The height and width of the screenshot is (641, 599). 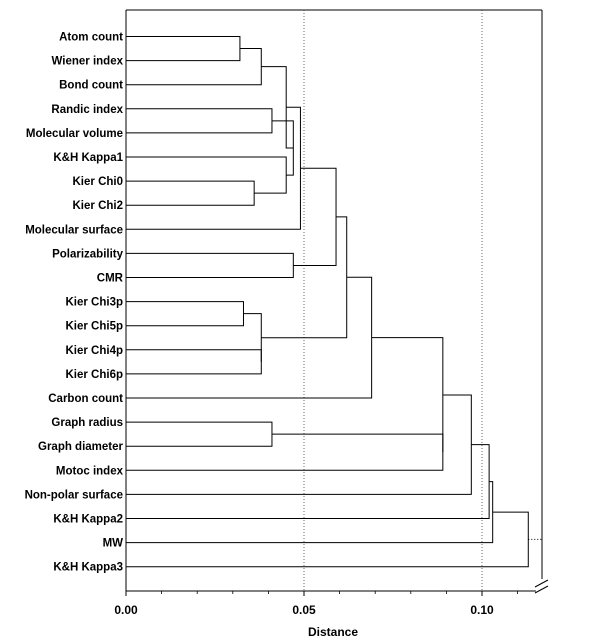 What do you see at coordinates (110, 279) in the screenshot?
I see `leaf-label: CMR` at bounding box center [110, 279].